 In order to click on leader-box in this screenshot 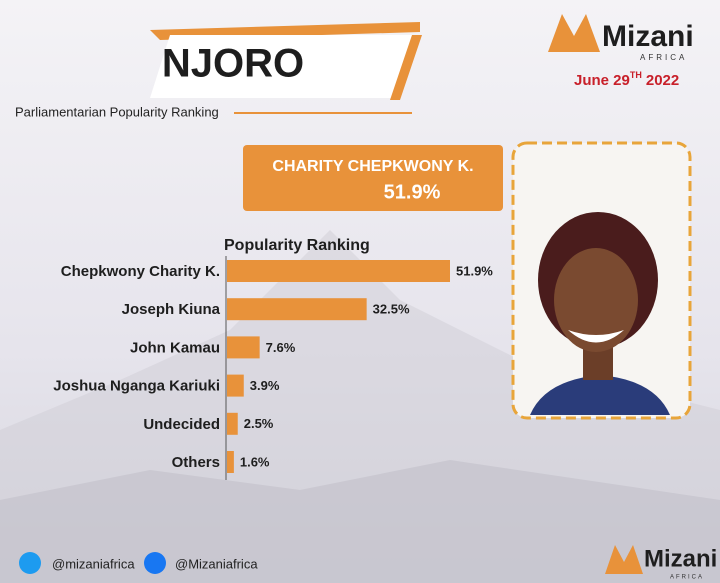, I will do `click(373, 178)`.